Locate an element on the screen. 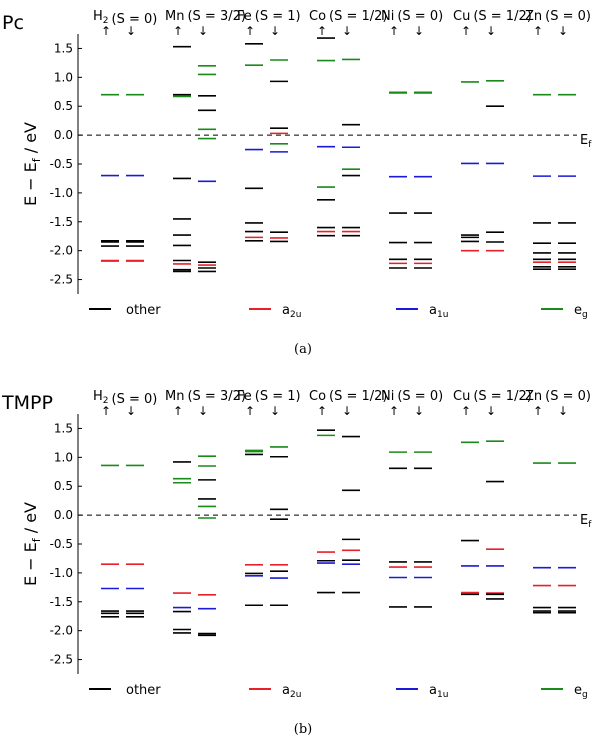 Image resolution: width=606 pixels, height=736 pixels. panel-title-tmpp: TMPP is located at coordinates (27, 403).